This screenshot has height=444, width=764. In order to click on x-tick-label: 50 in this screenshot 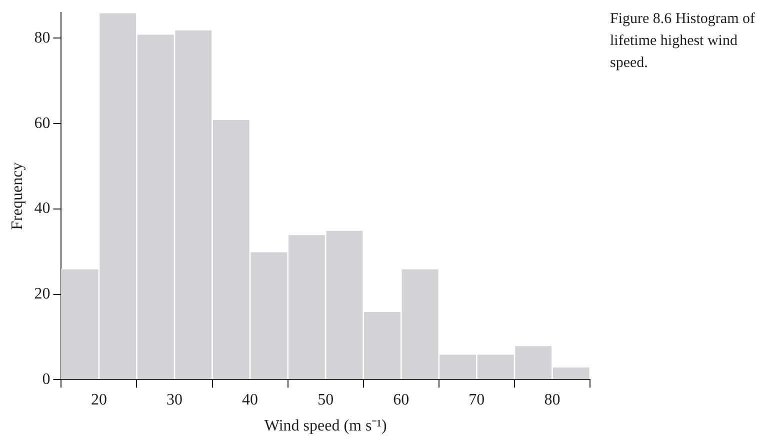, I will do `click(326, 399)`.